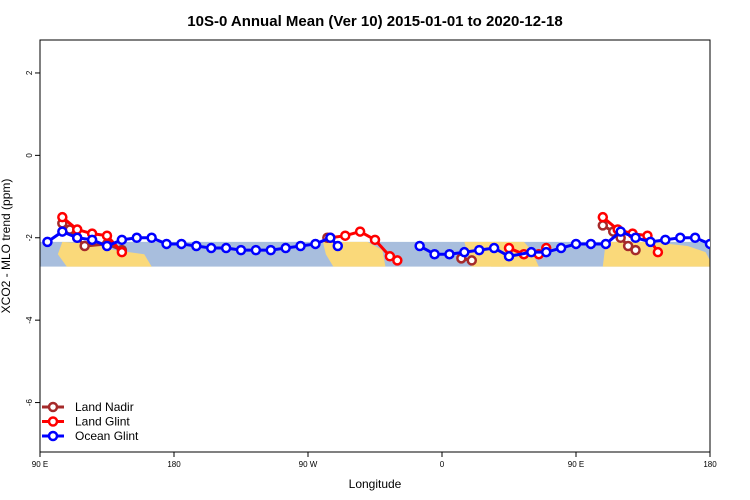 Image resolution: width=750 pixels, height=500 pixels. I want to click on y-tick-label: 2, so click(29, 72).